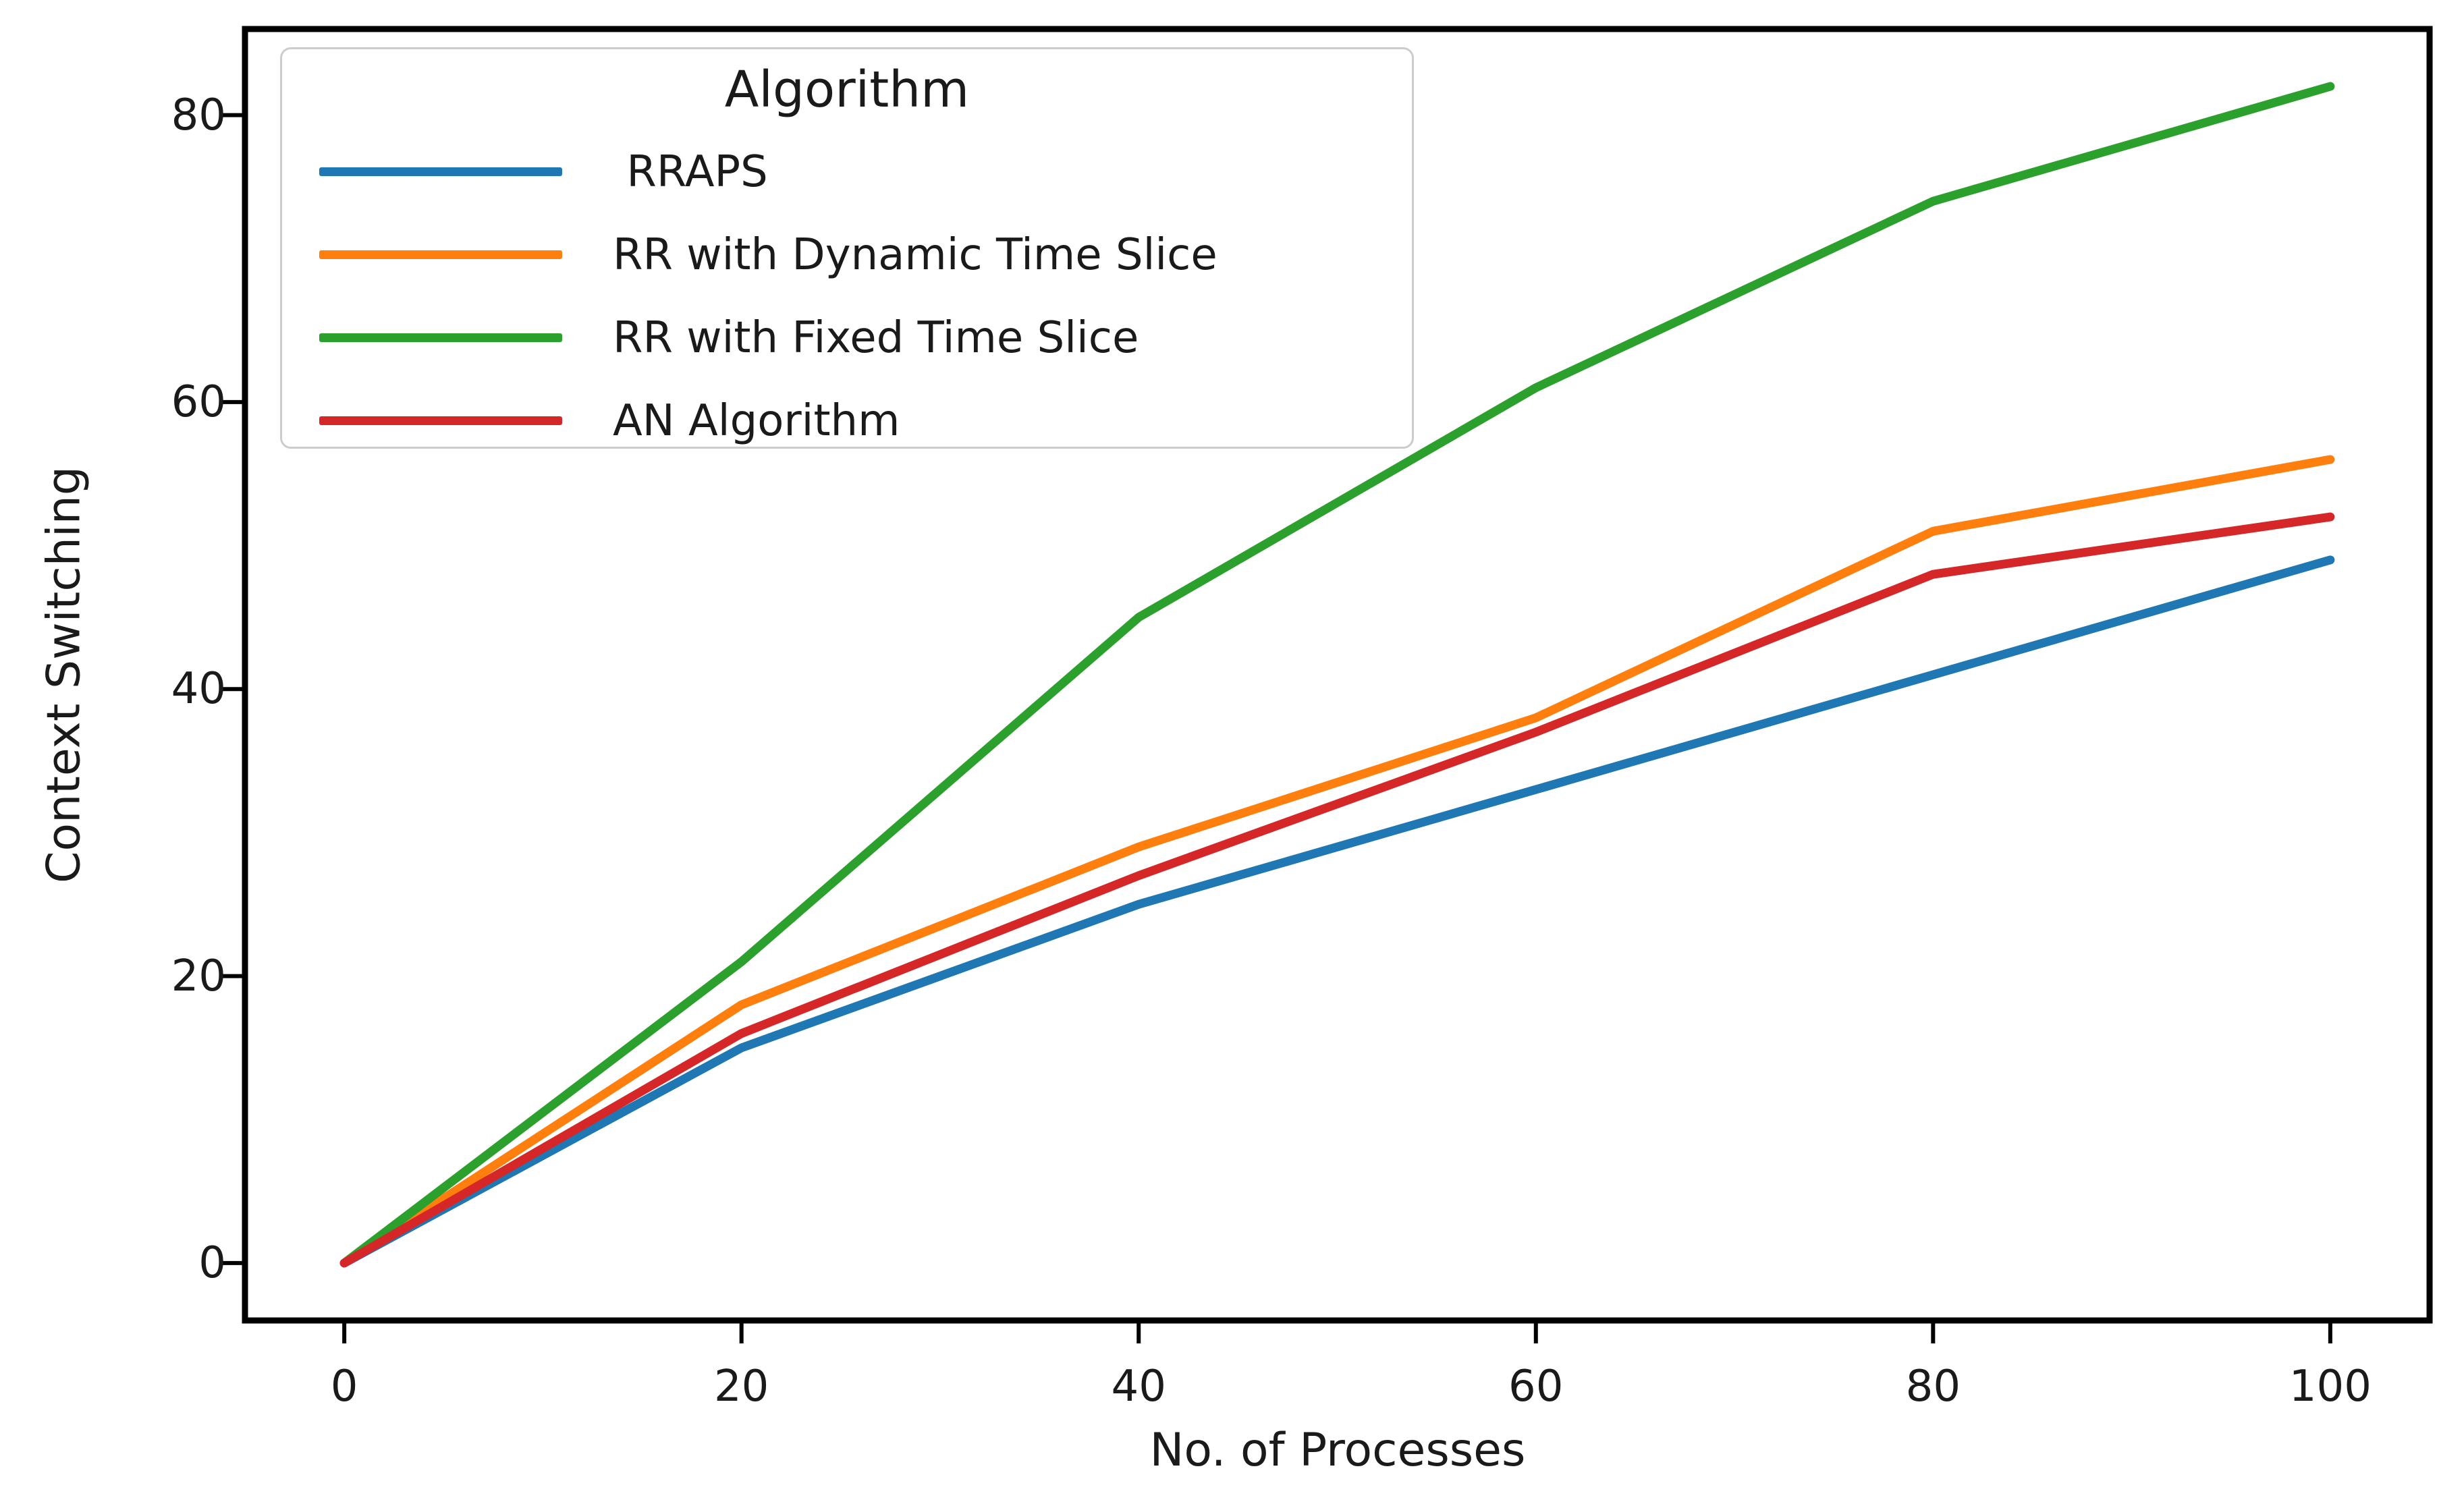 The width and height of the screenshot is (2464, 1504). I want to click on y-axis-label: Context Switching, so click(64, 674).